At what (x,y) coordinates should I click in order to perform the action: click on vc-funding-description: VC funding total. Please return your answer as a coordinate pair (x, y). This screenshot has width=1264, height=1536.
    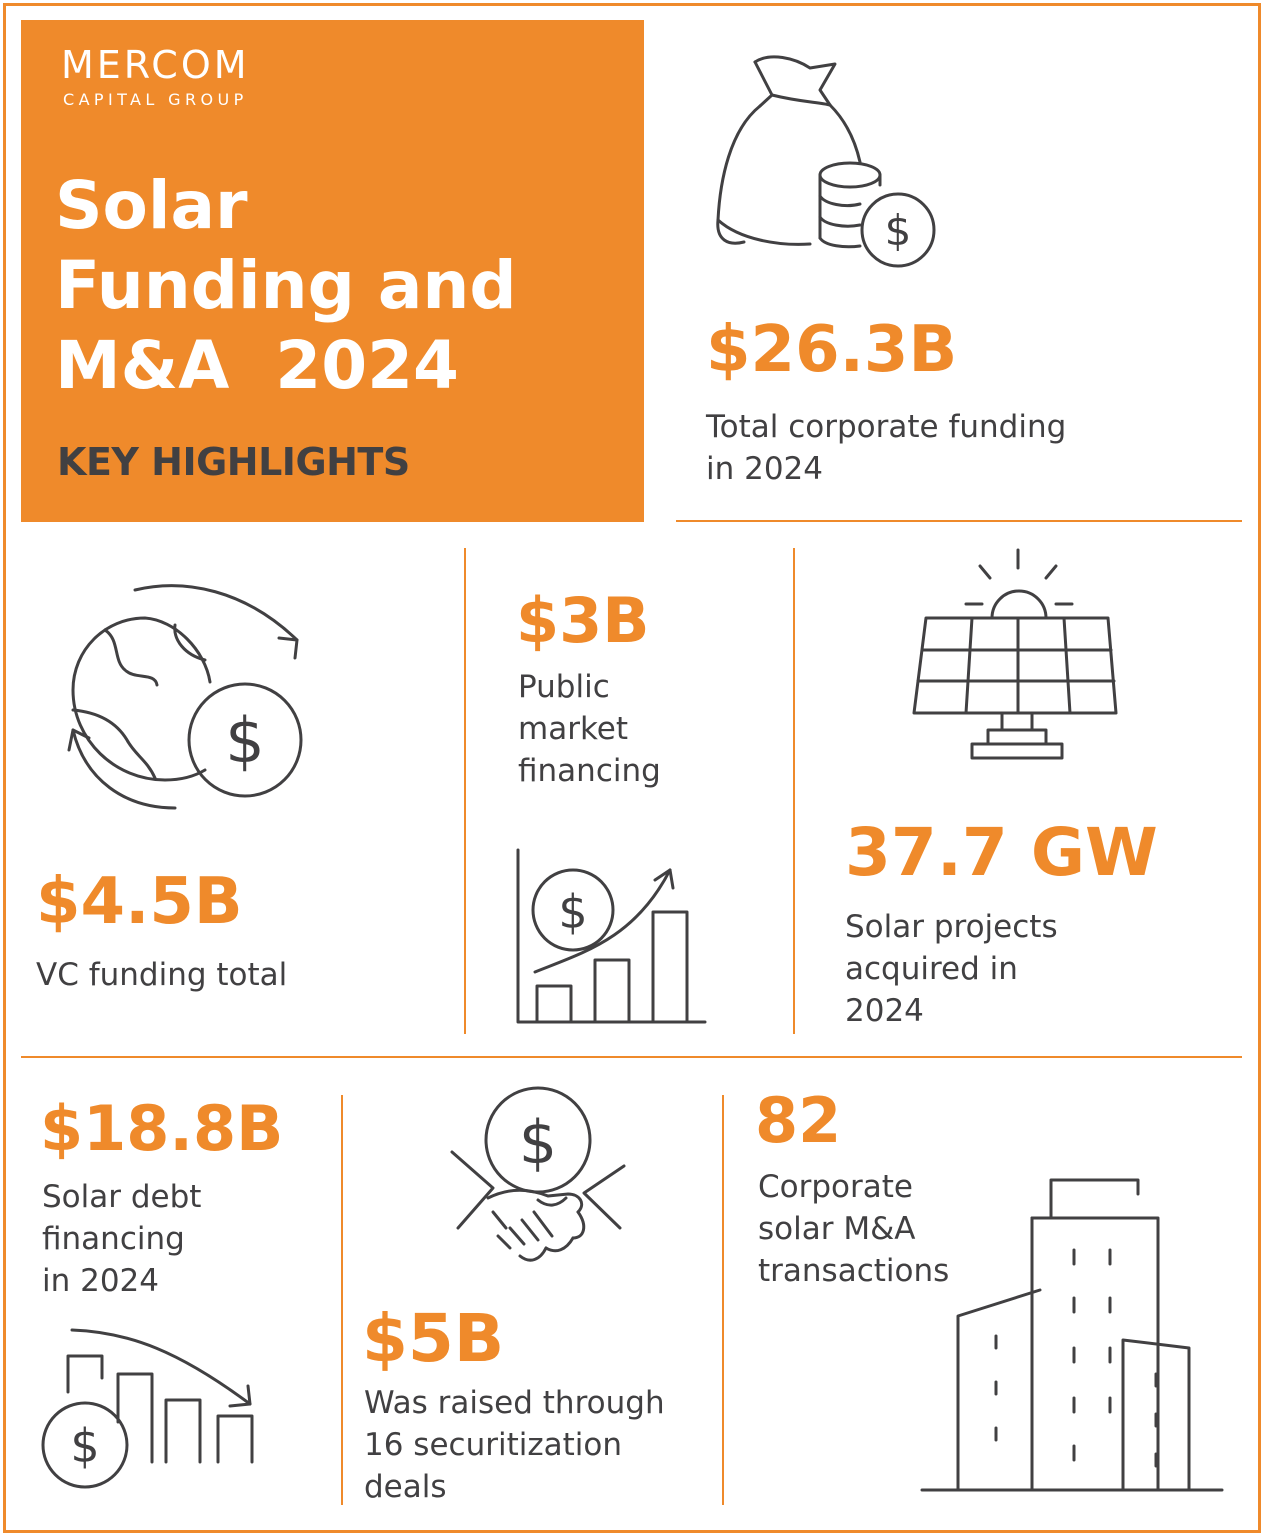
    Looking at the image, I should click on (161, 975).